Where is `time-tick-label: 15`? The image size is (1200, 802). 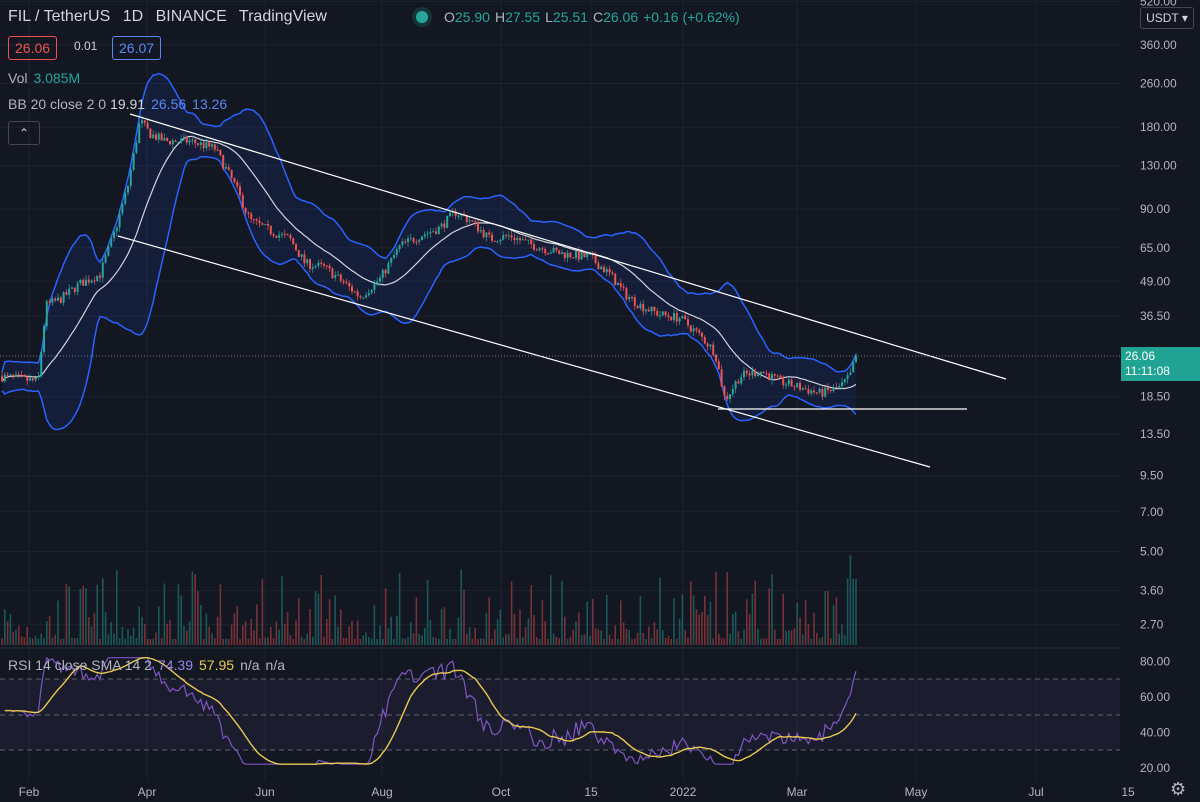 time-tick-label: 15 is located at coordinates (1128, 792).